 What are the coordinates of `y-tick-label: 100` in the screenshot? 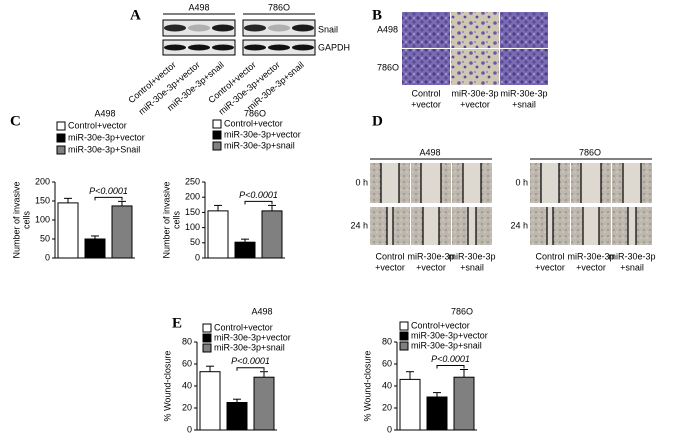 It's located at (192, 227).